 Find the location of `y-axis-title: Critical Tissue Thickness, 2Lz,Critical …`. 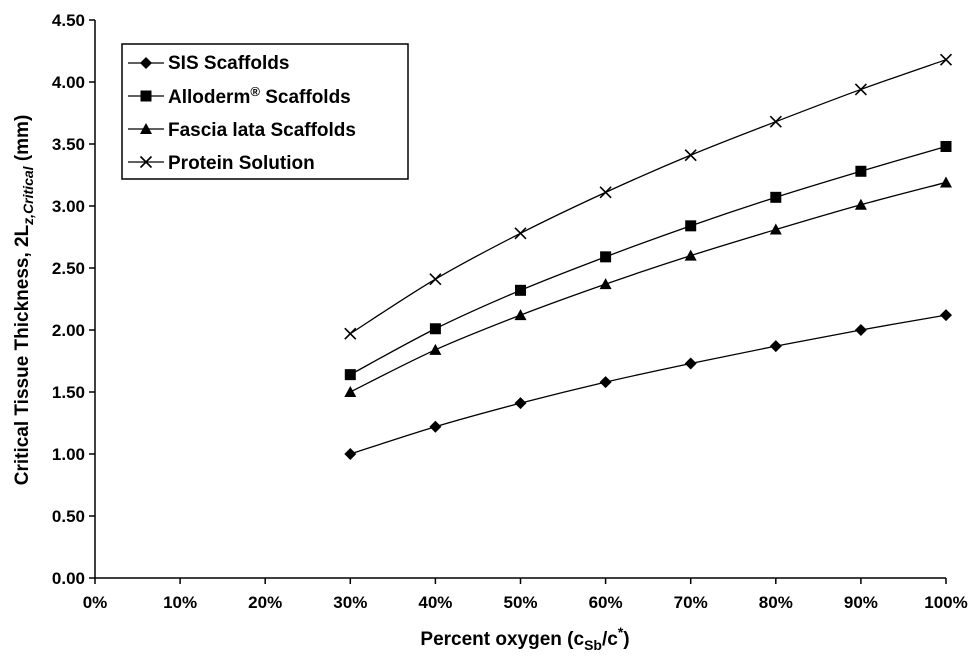

y-axis-title: Critical Tissue Thickness, 2Lz,Critical … is located at coordinates (24, 300).